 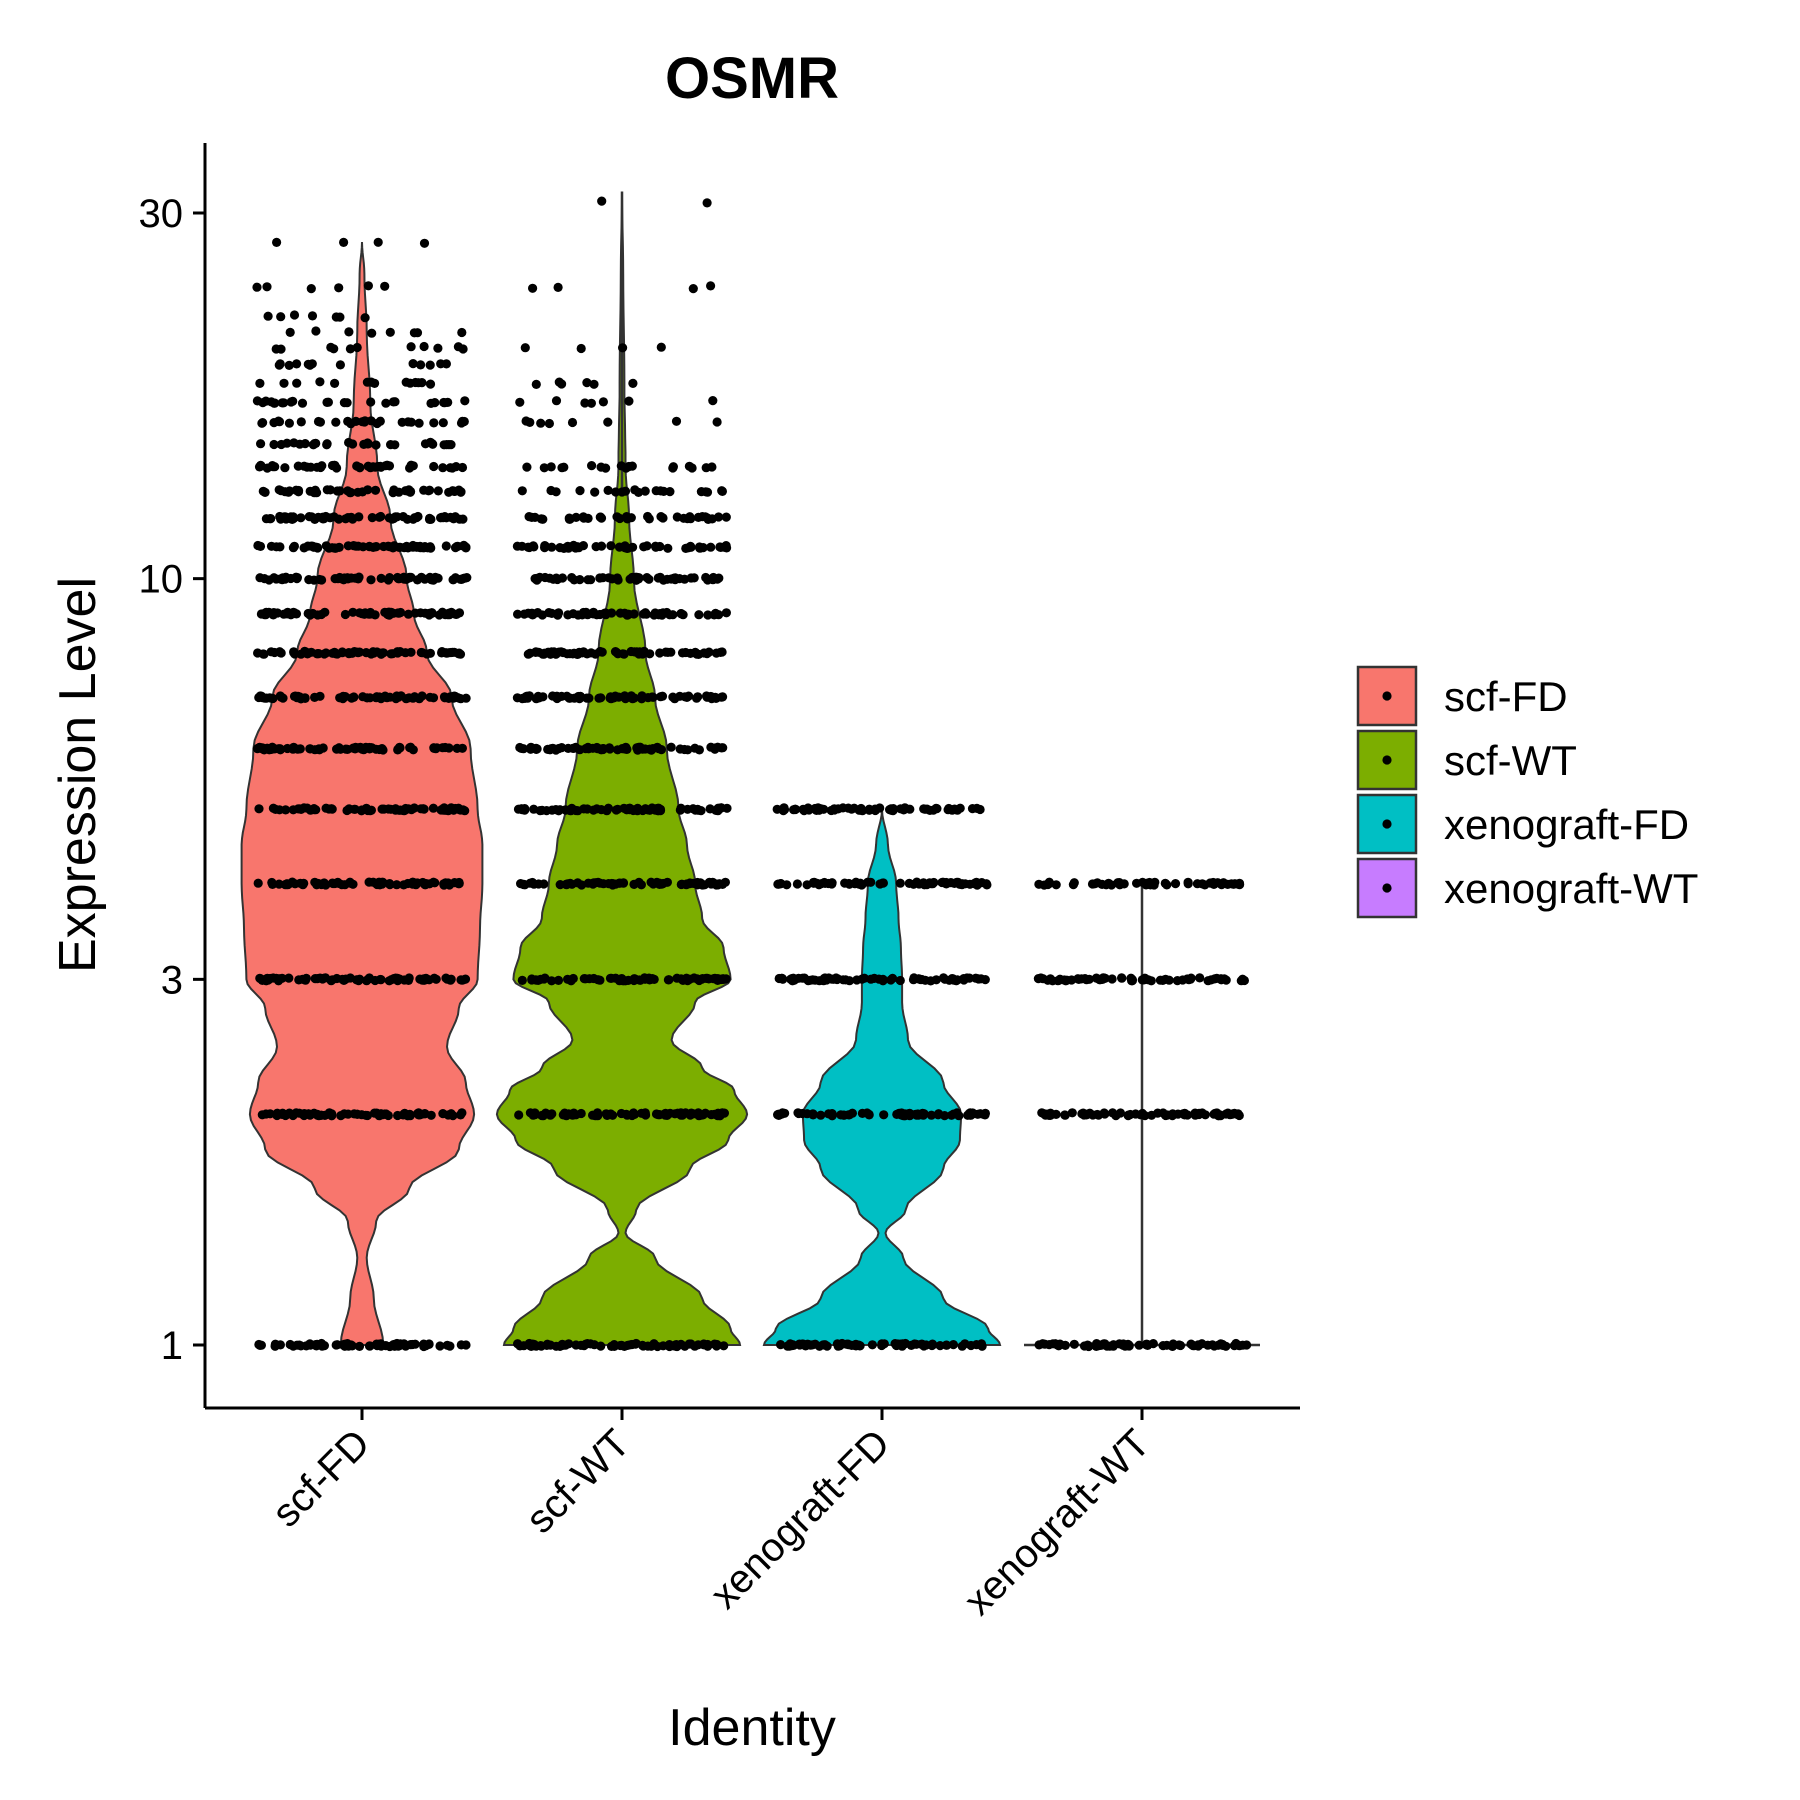 What do you see at coordinates (1571, 888) in the screenshot?
I see `legend-label-xenograft-WT: xenograft-WT` at bounding box center [1571, 888].